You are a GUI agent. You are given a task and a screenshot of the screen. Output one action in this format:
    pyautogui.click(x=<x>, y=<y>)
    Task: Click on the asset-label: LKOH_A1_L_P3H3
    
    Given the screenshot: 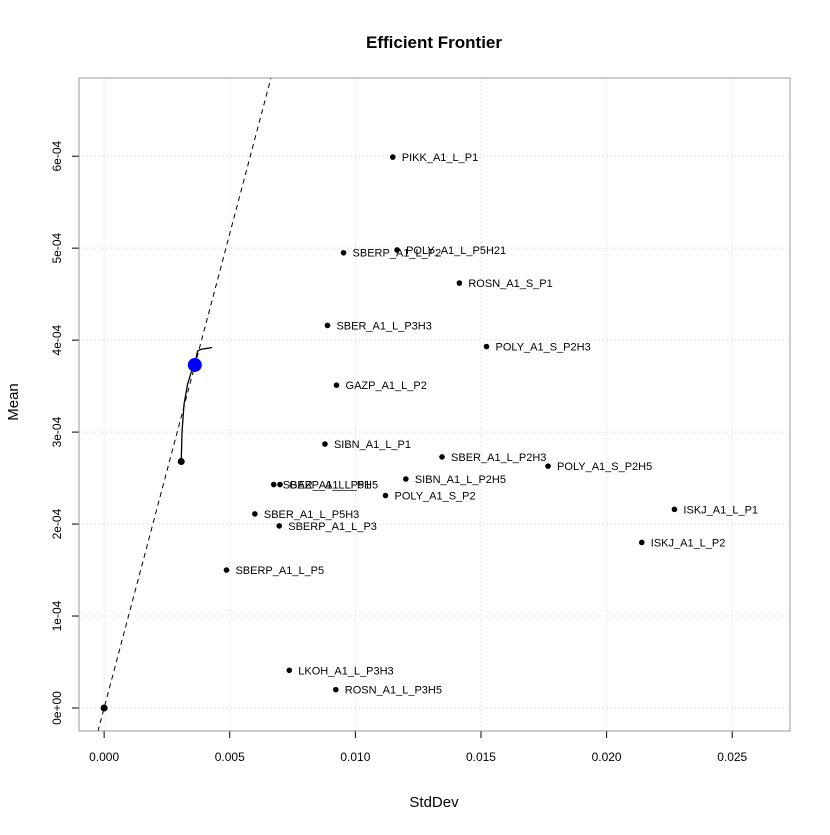 What is the action you would take?
    pyautogui.click(x=345, y=671)
    